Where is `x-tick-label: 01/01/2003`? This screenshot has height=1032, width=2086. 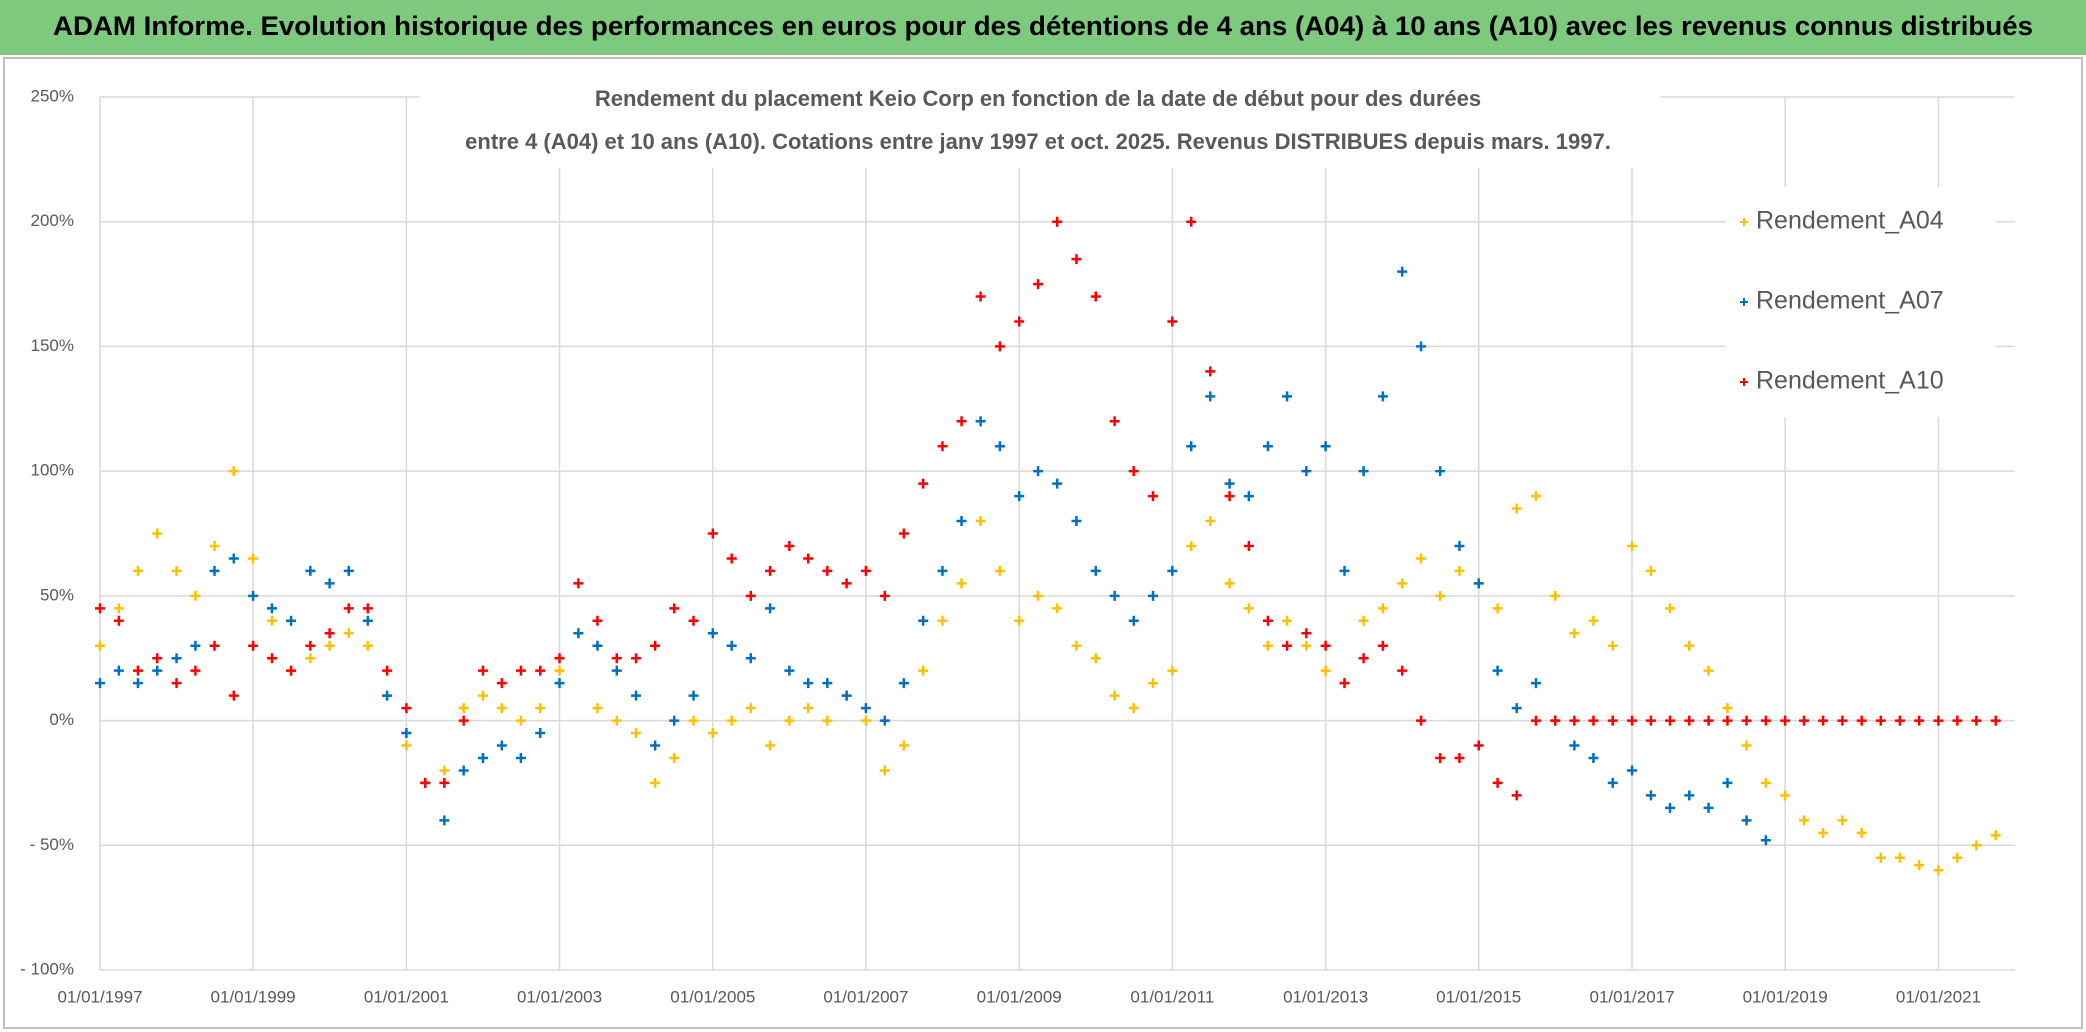
x-tick-label: 01/01/2003 is located at coordinates (559, 996).